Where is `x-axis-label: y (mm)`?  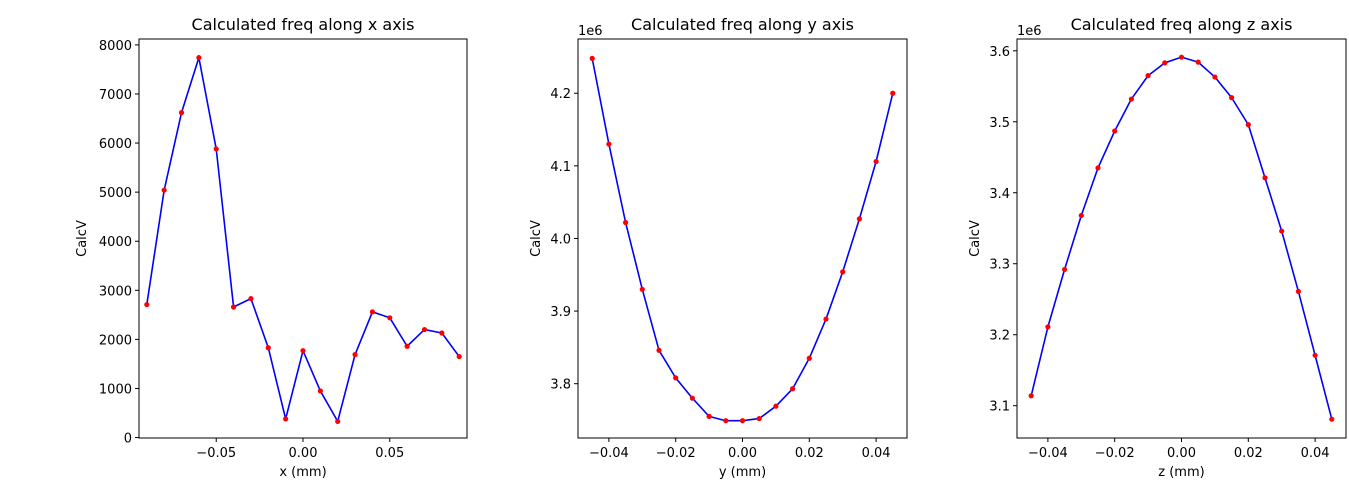
x-axis-label: y (mm) is located at coordinates (742, 472).